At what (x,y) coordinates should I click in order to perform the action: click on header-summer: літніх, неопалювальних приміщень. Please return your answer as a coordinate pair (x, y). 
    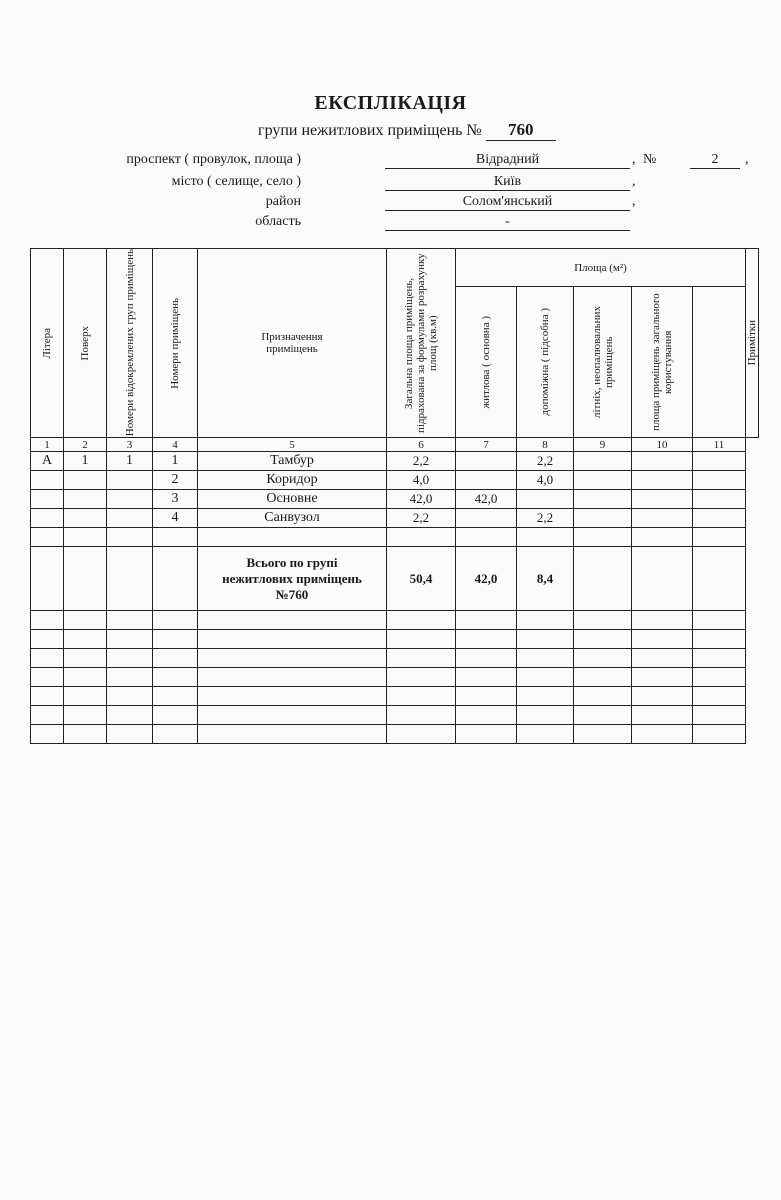
    Looking at the image, I should click on (602, 362).